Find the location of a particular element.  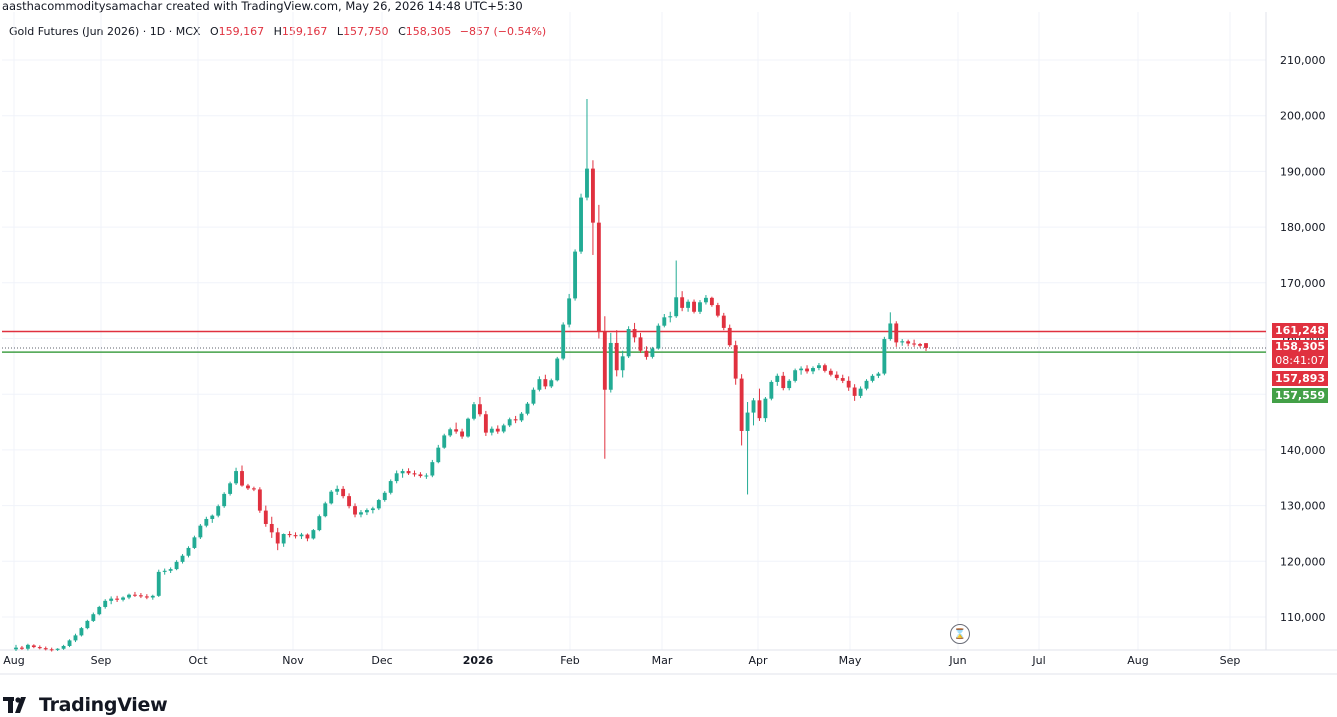

x-tick-label: 2026 is located at coordinates (478, 660).